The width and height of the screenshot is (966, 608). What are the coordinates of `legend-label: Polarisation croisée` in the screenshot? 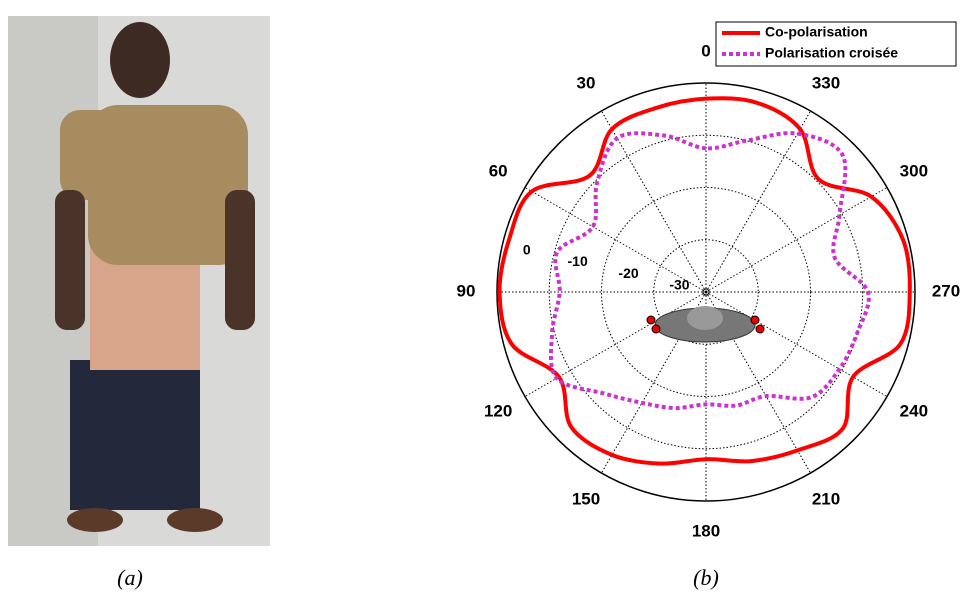 It's located at (831, 53).